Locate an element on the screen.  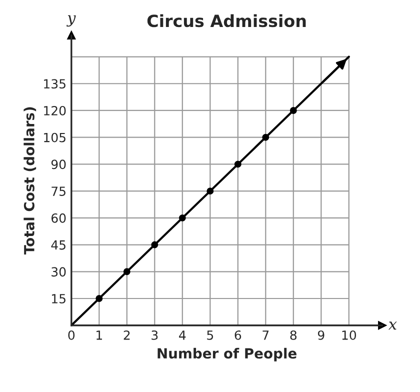
x-tick-label: 8 is located at coordinates (293, 335).